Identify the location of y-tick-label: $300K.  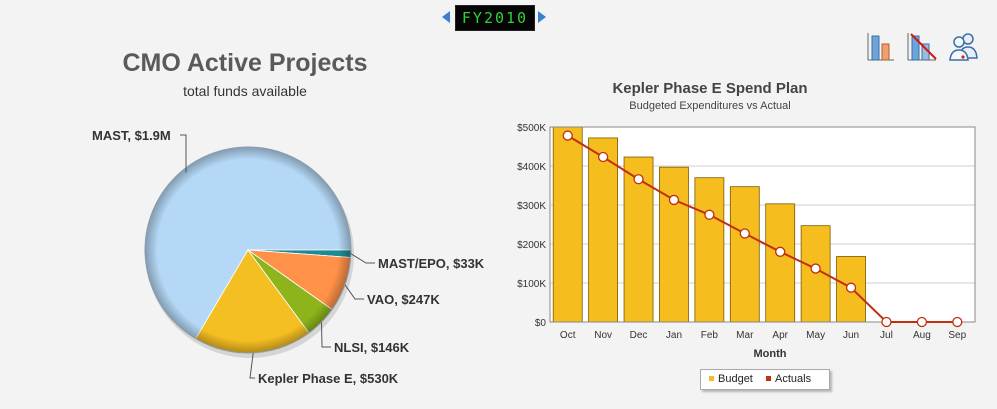
(531, 206).